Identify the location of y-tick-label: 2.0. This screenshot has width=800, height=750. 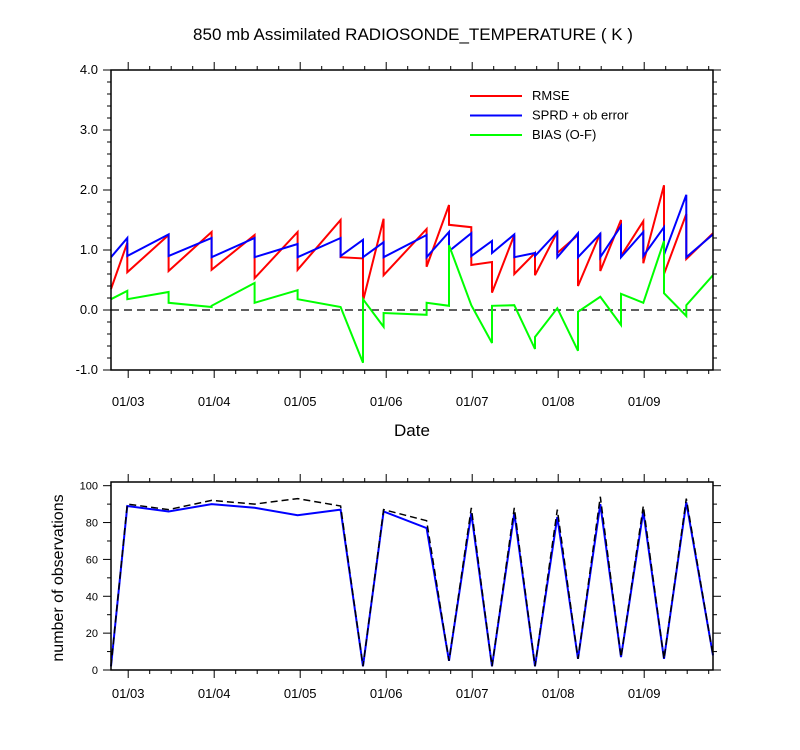
(89, 189).